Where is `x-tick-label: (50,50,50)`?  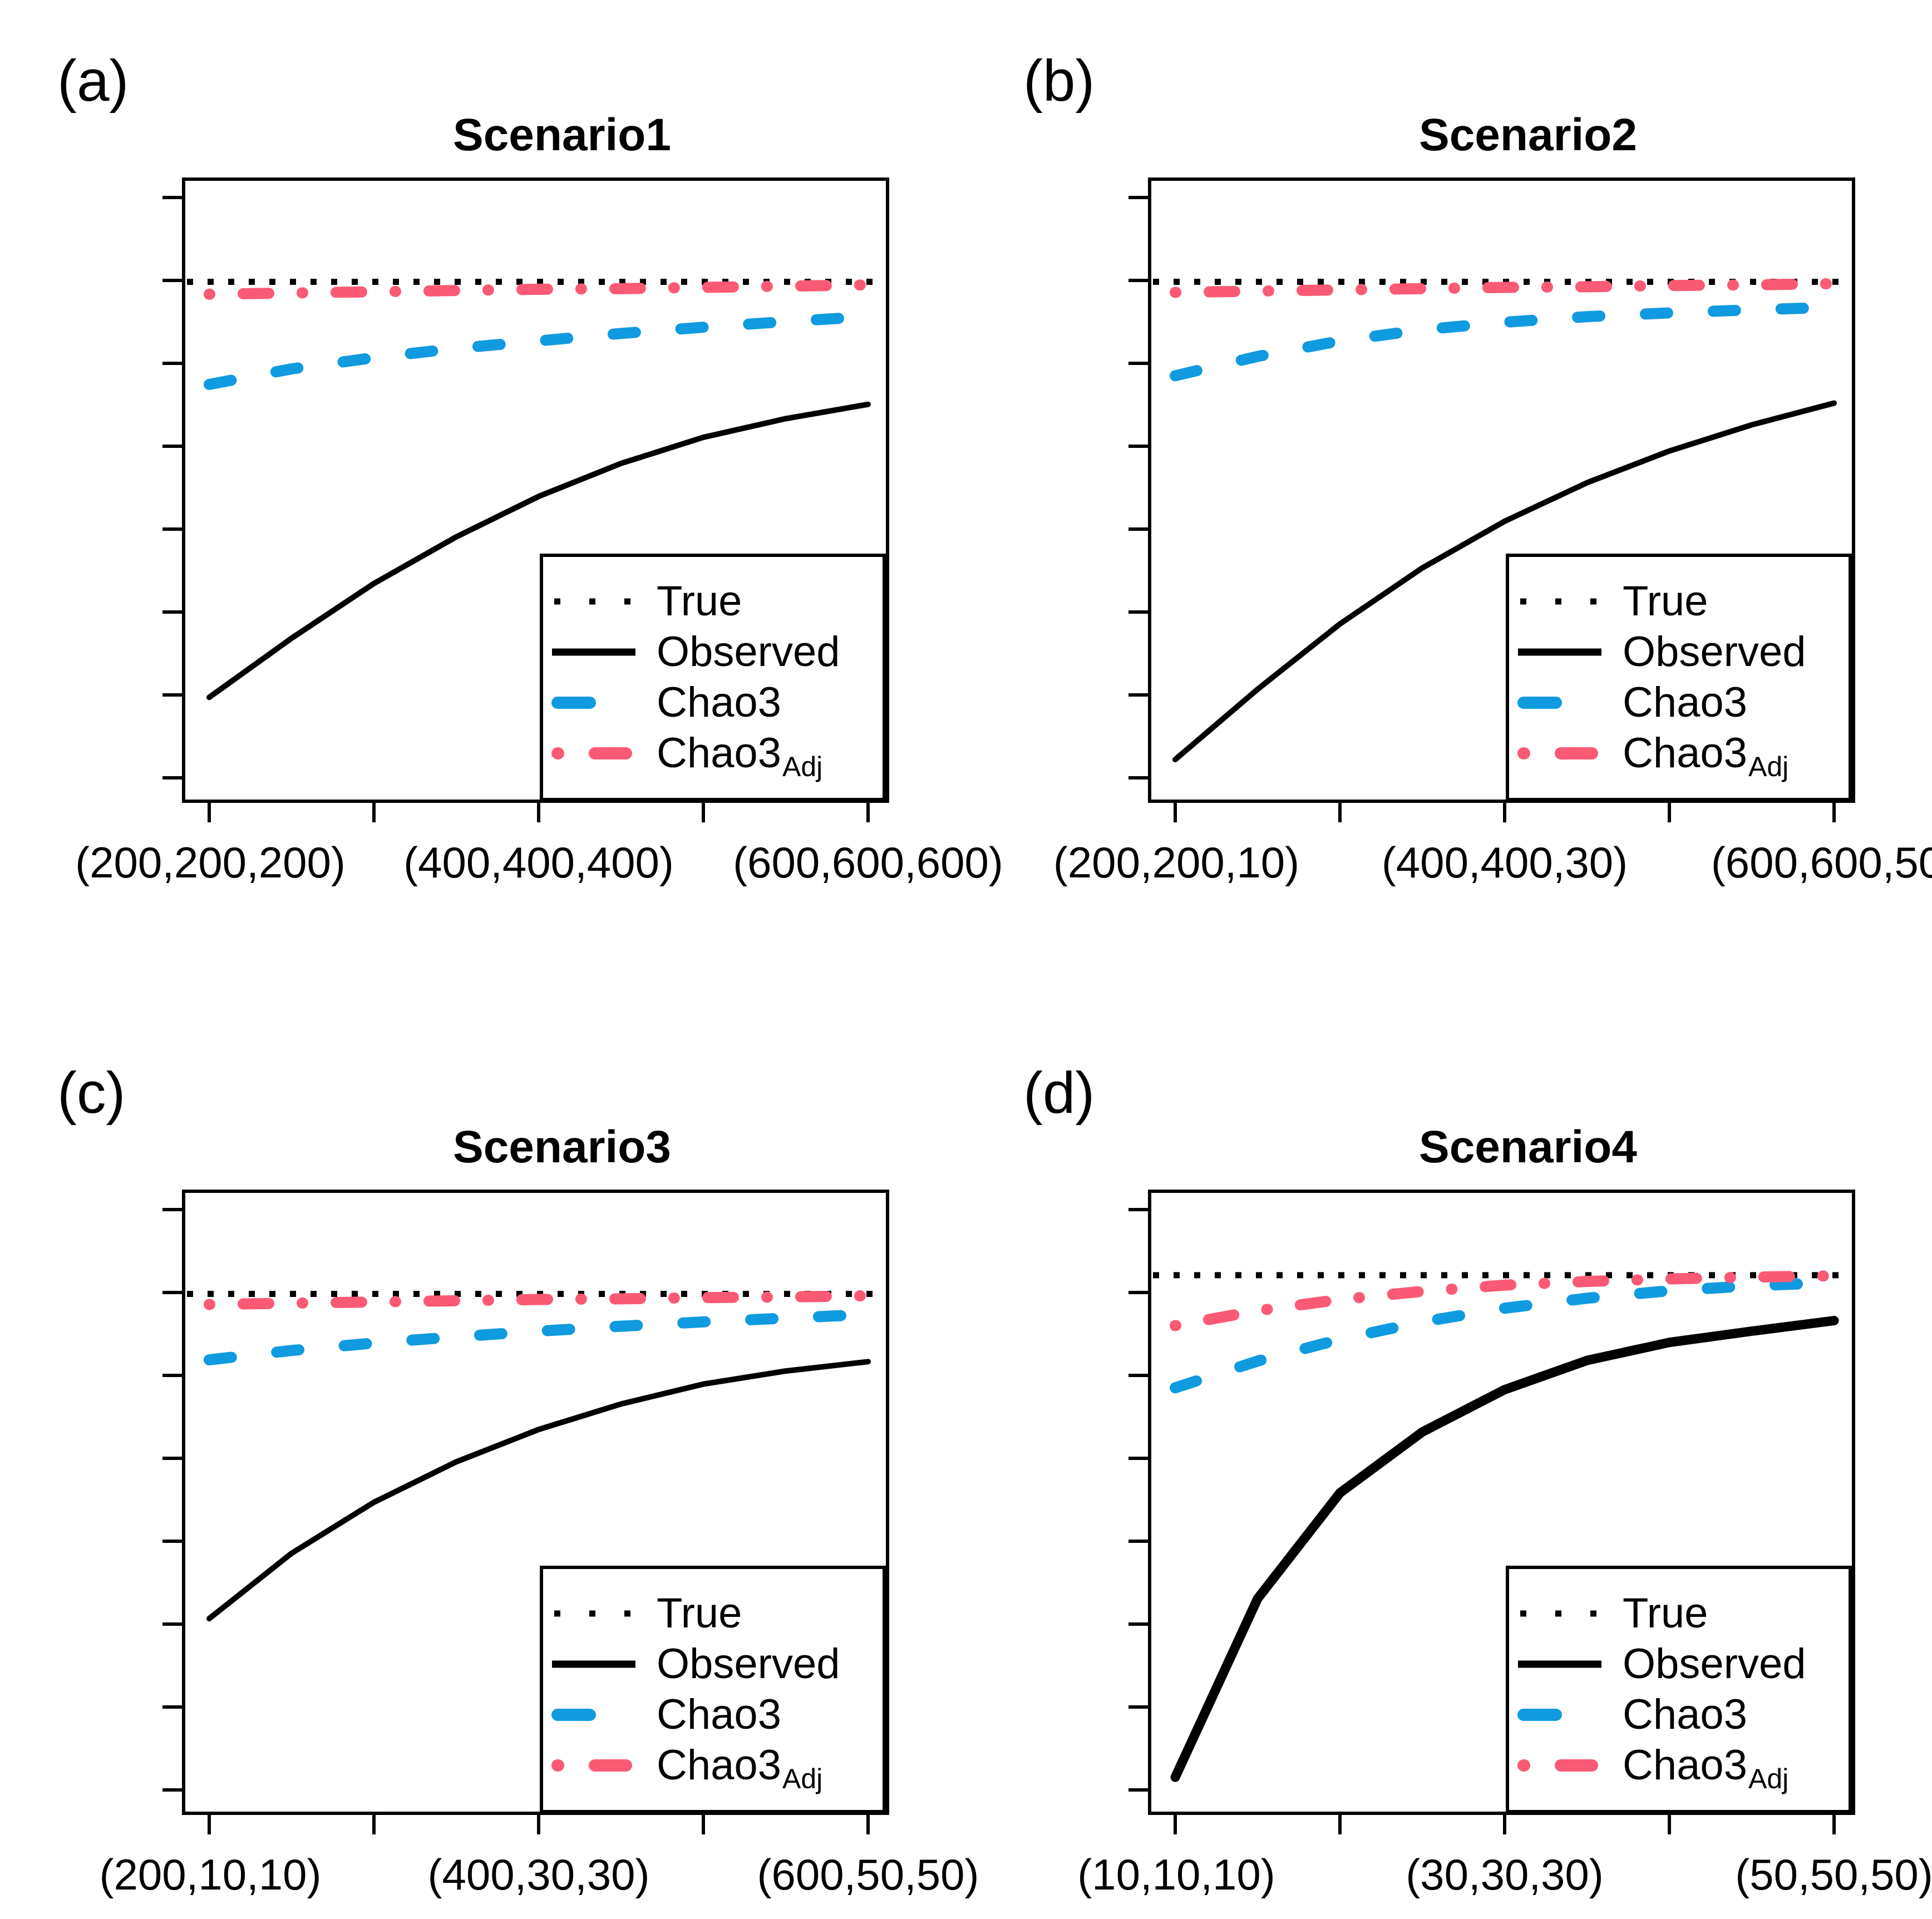
x-tick-label: (50,50,50) is located at coordinates (1833, 1875).